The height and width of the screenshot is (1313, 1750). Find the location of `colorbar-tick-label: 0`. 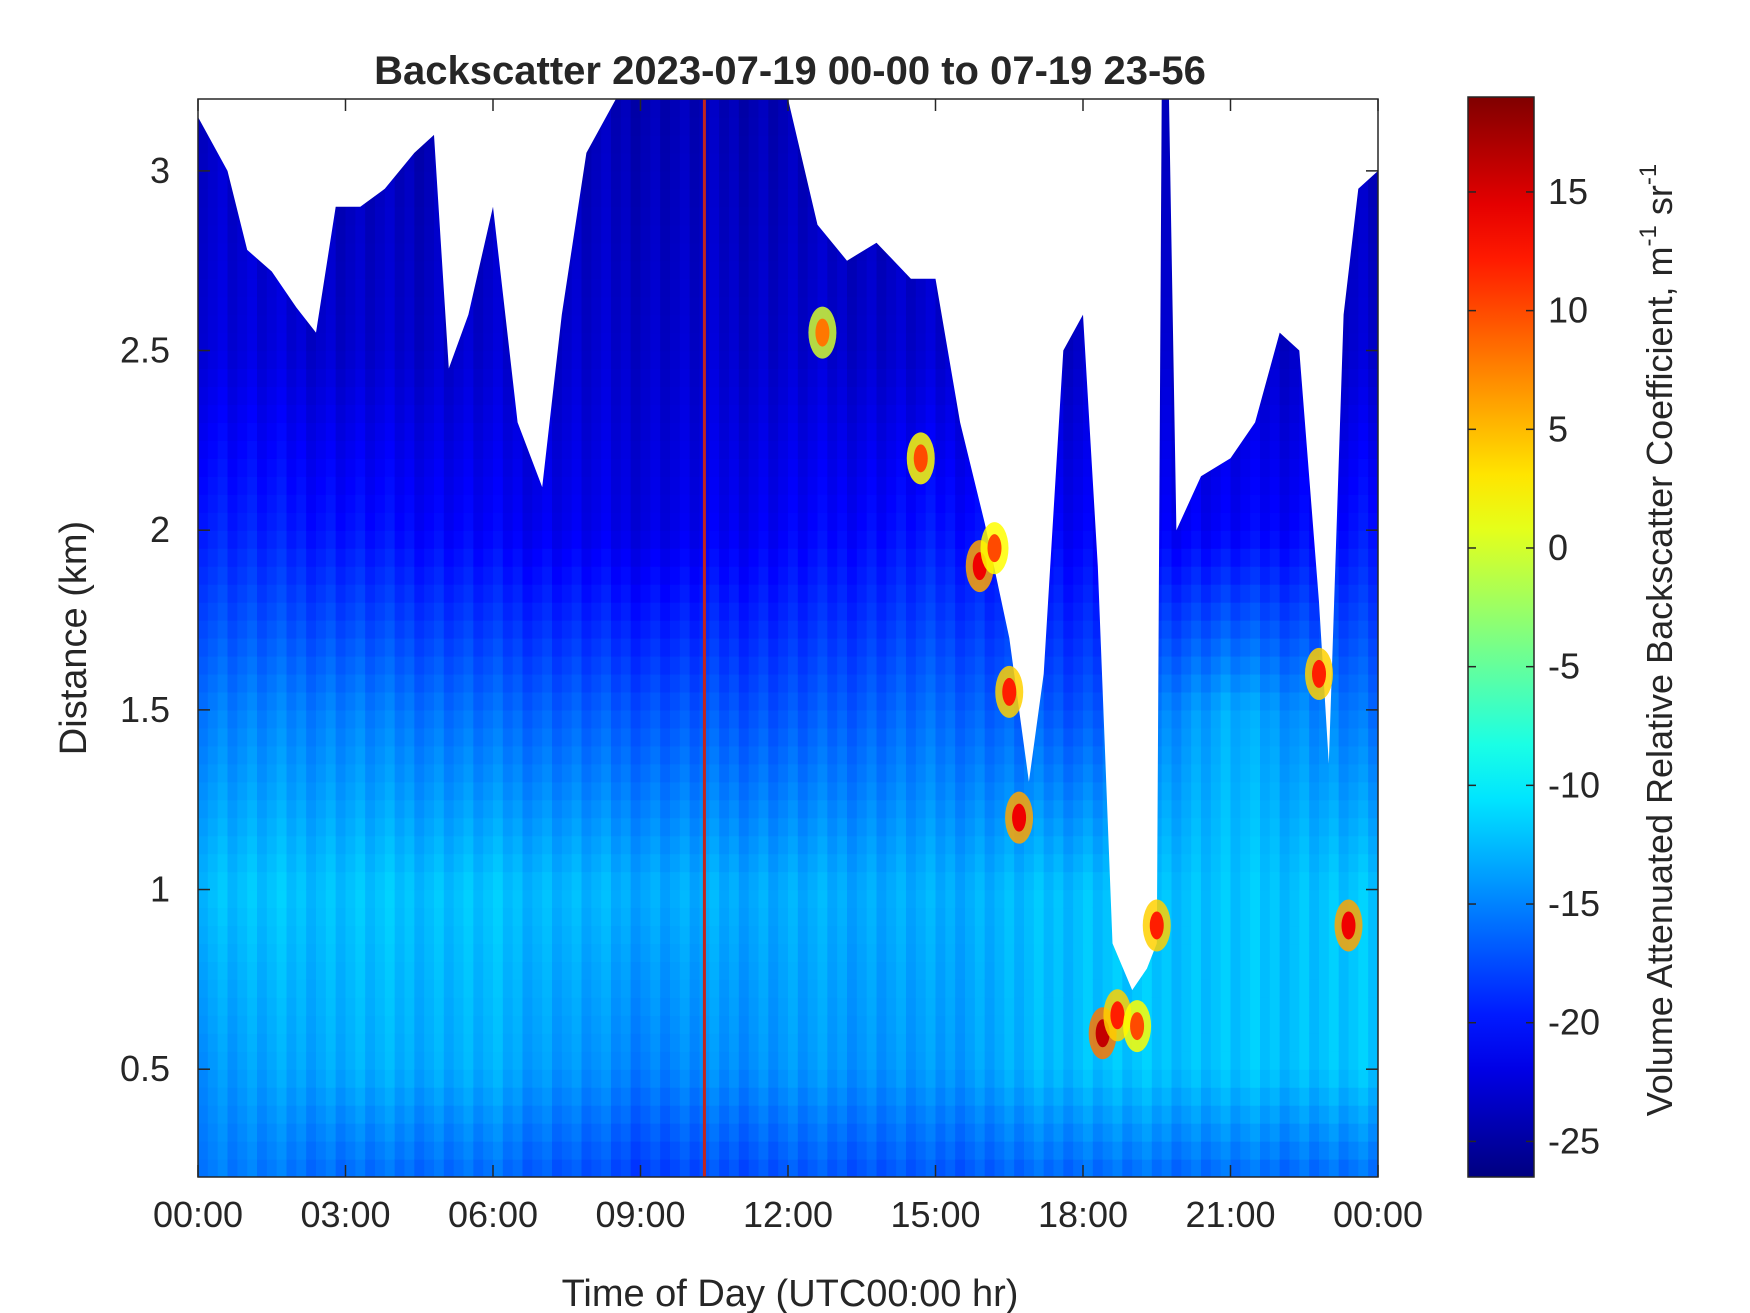

colorbar-tick-label: 0 is located at coordinates (1558, 547).